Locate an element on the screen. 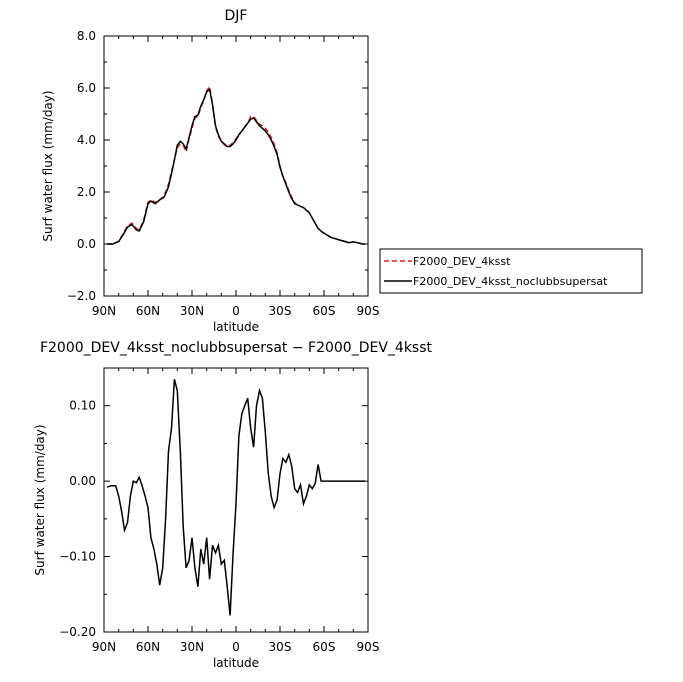 Image resolution: width=683 pixels, height=682 pixels. y-tick-label: 0.10 is located at coordinates (82, 406).